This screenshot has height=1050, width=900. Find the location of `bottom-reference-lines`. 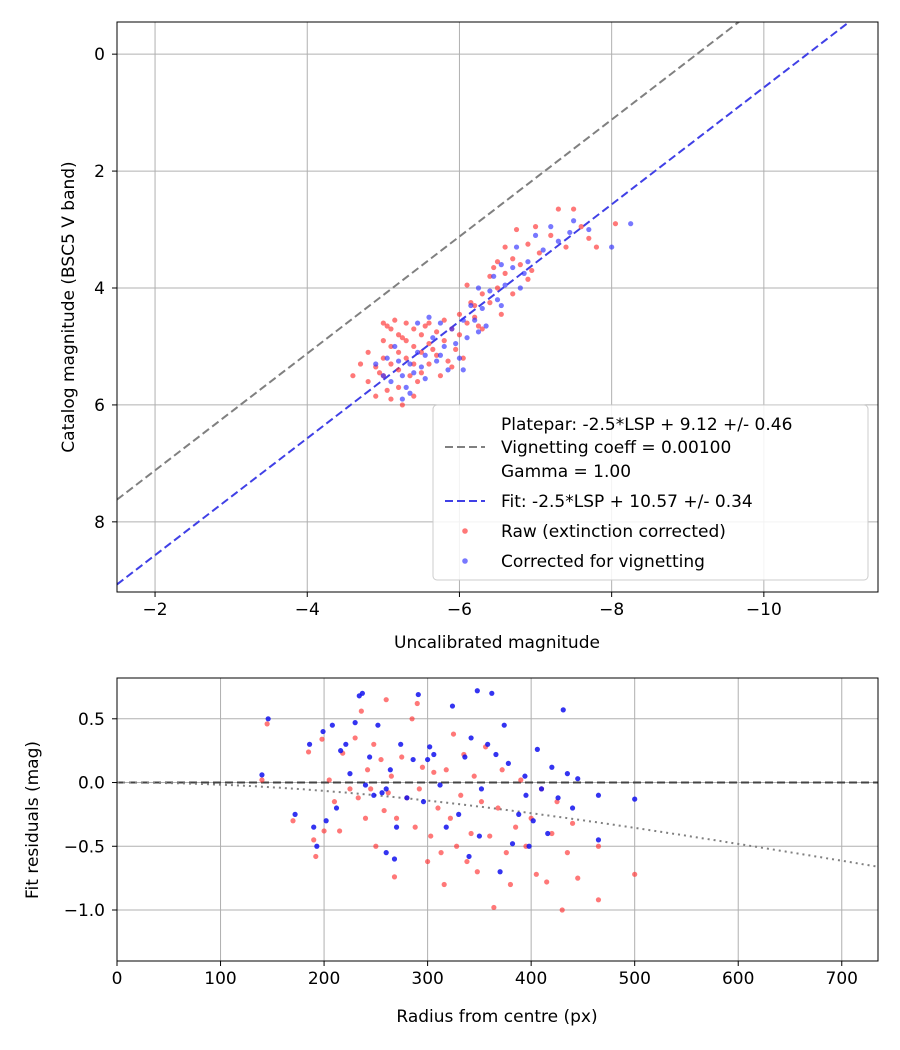

bottom-reference-lines is located at coordinates (497, 824).